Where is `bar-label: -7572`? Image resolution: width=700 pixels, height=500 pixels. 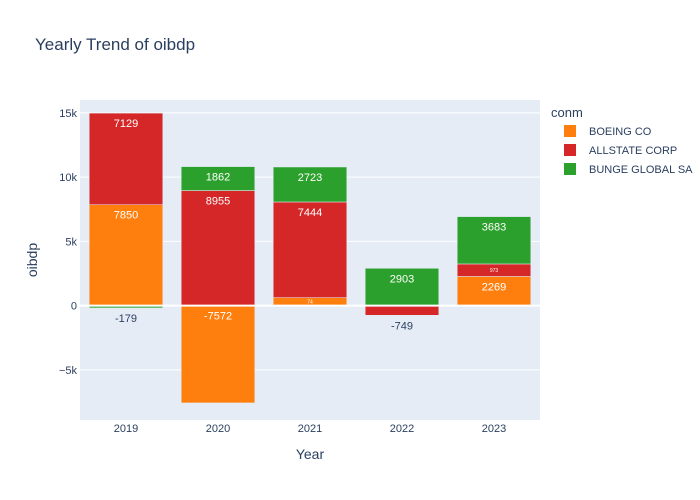
bar-label: -7572 is located at coordinates (218, 317).